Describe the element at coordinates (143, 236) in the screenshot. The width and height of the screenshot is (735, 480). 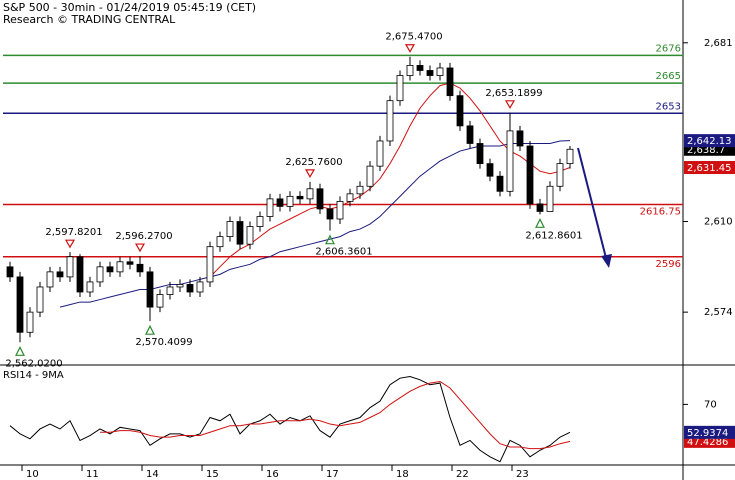
I see `annotation-label: 2,596.2700` at that location.